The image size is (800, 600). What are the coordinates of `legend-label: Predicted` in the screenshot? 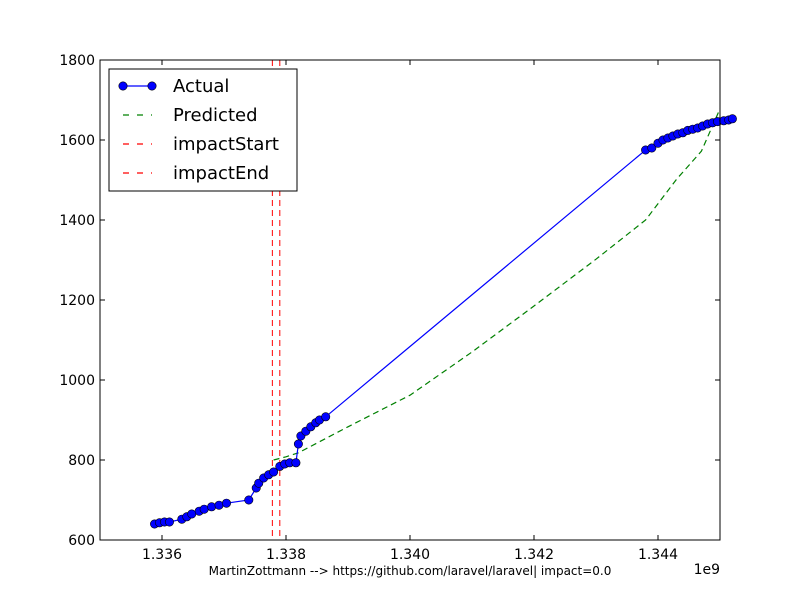 It's located at (215, 115).